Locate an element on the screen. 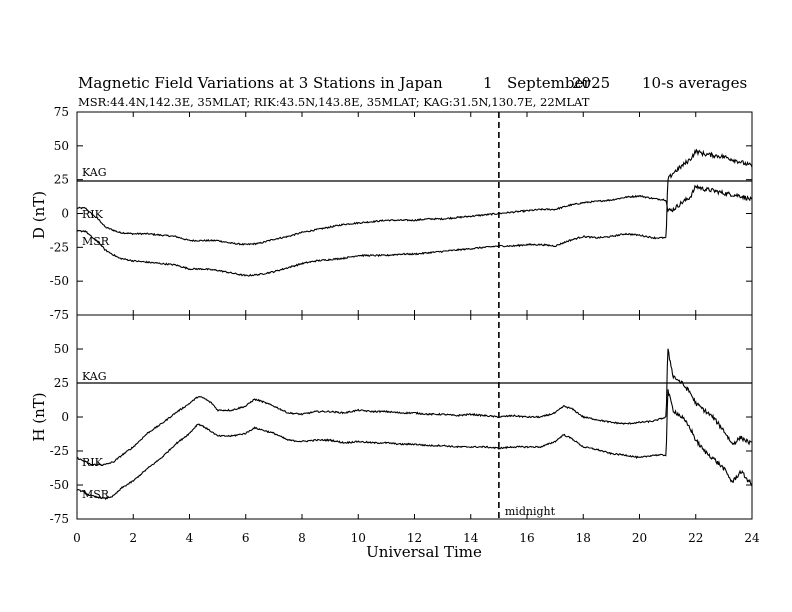  panel-d-ytick-label: -25 is located at coordinates (59, 247).